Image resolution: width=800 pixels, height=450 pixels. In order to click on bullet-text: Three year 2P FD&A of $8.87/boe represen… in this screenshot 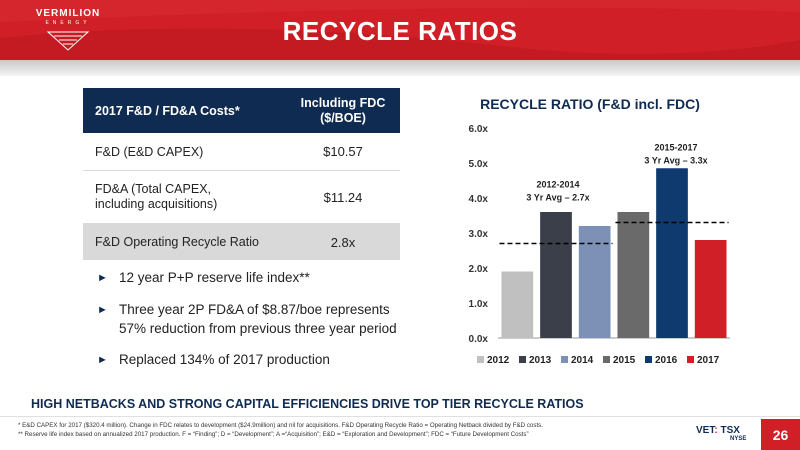, I will do `click(258, 319)`.